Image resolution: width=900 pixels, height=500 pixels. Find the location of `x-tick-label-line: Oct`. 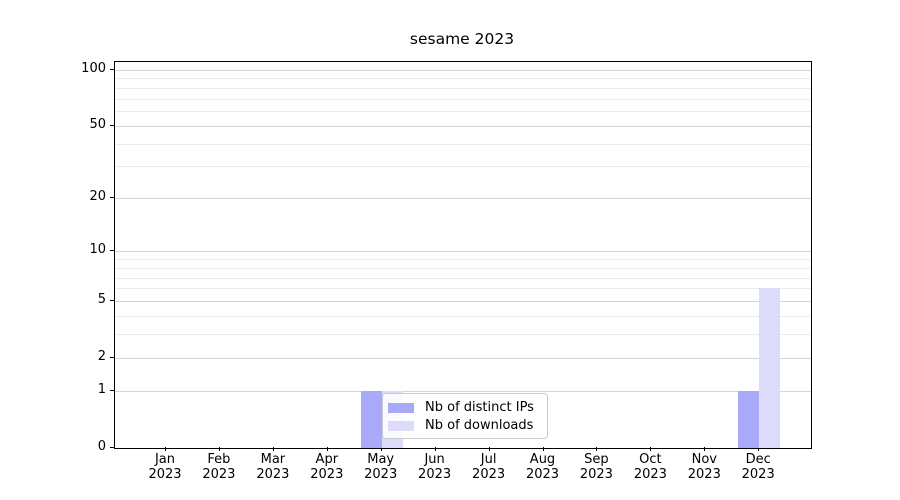

x-tick-label-line: Oct is located at coordinates (650, 459).